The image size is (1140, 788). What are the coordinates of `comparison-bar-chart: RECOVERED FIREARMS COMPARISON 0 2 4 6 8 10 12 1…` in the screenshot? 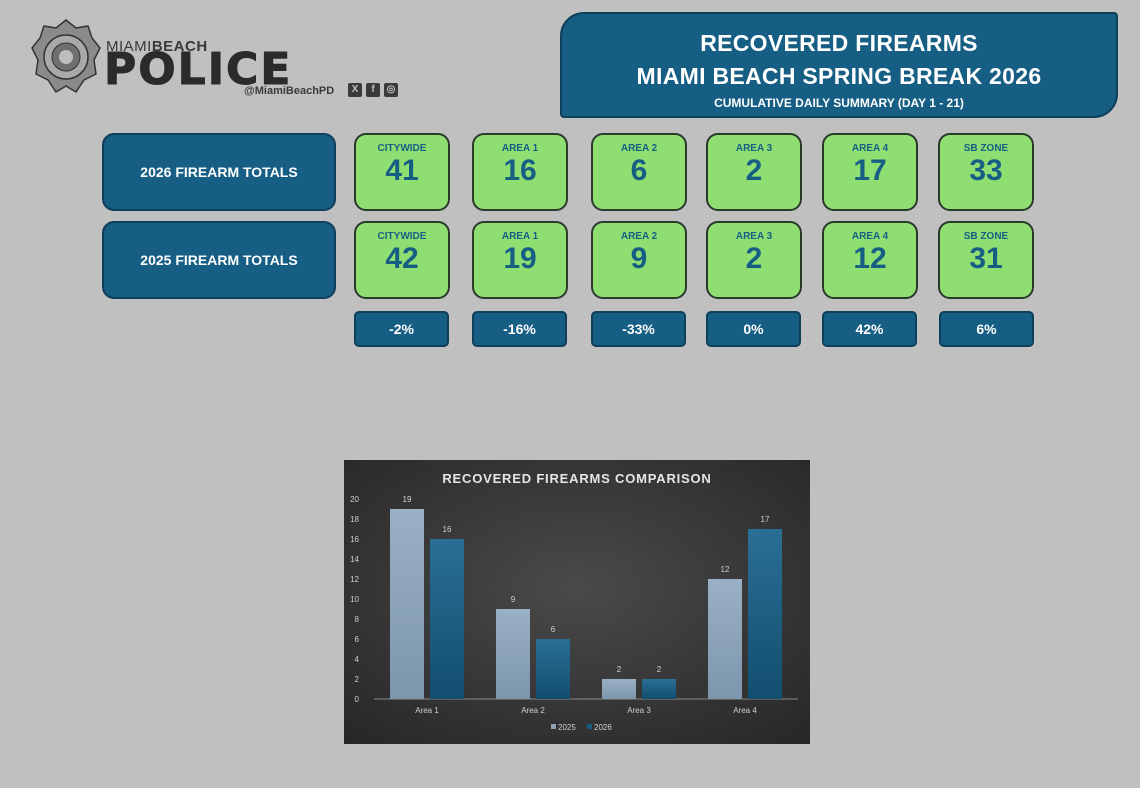 It's located at (577, 602).